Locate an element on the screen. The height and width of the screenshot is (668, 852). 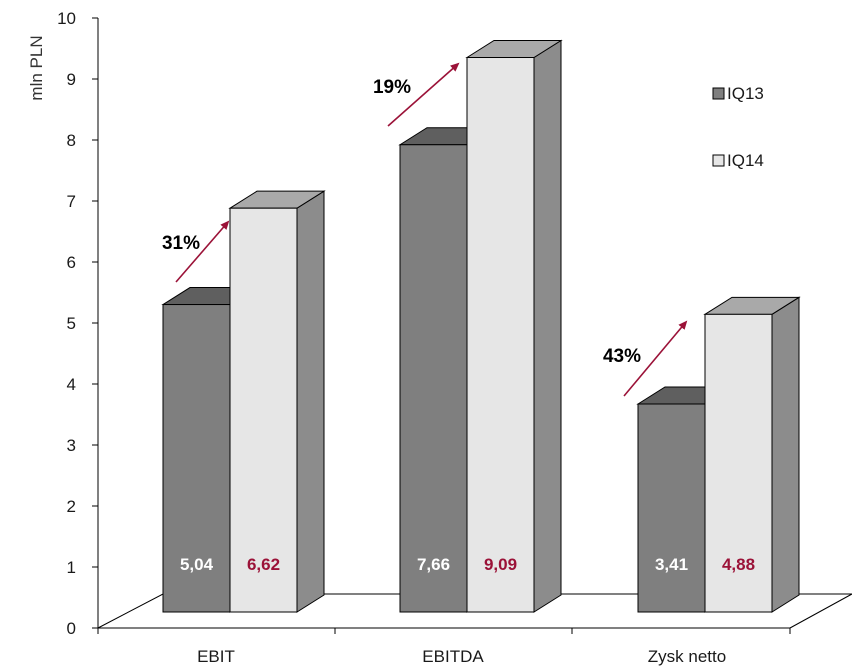
value-label: 6,62 is located at coordinates (263, 564).